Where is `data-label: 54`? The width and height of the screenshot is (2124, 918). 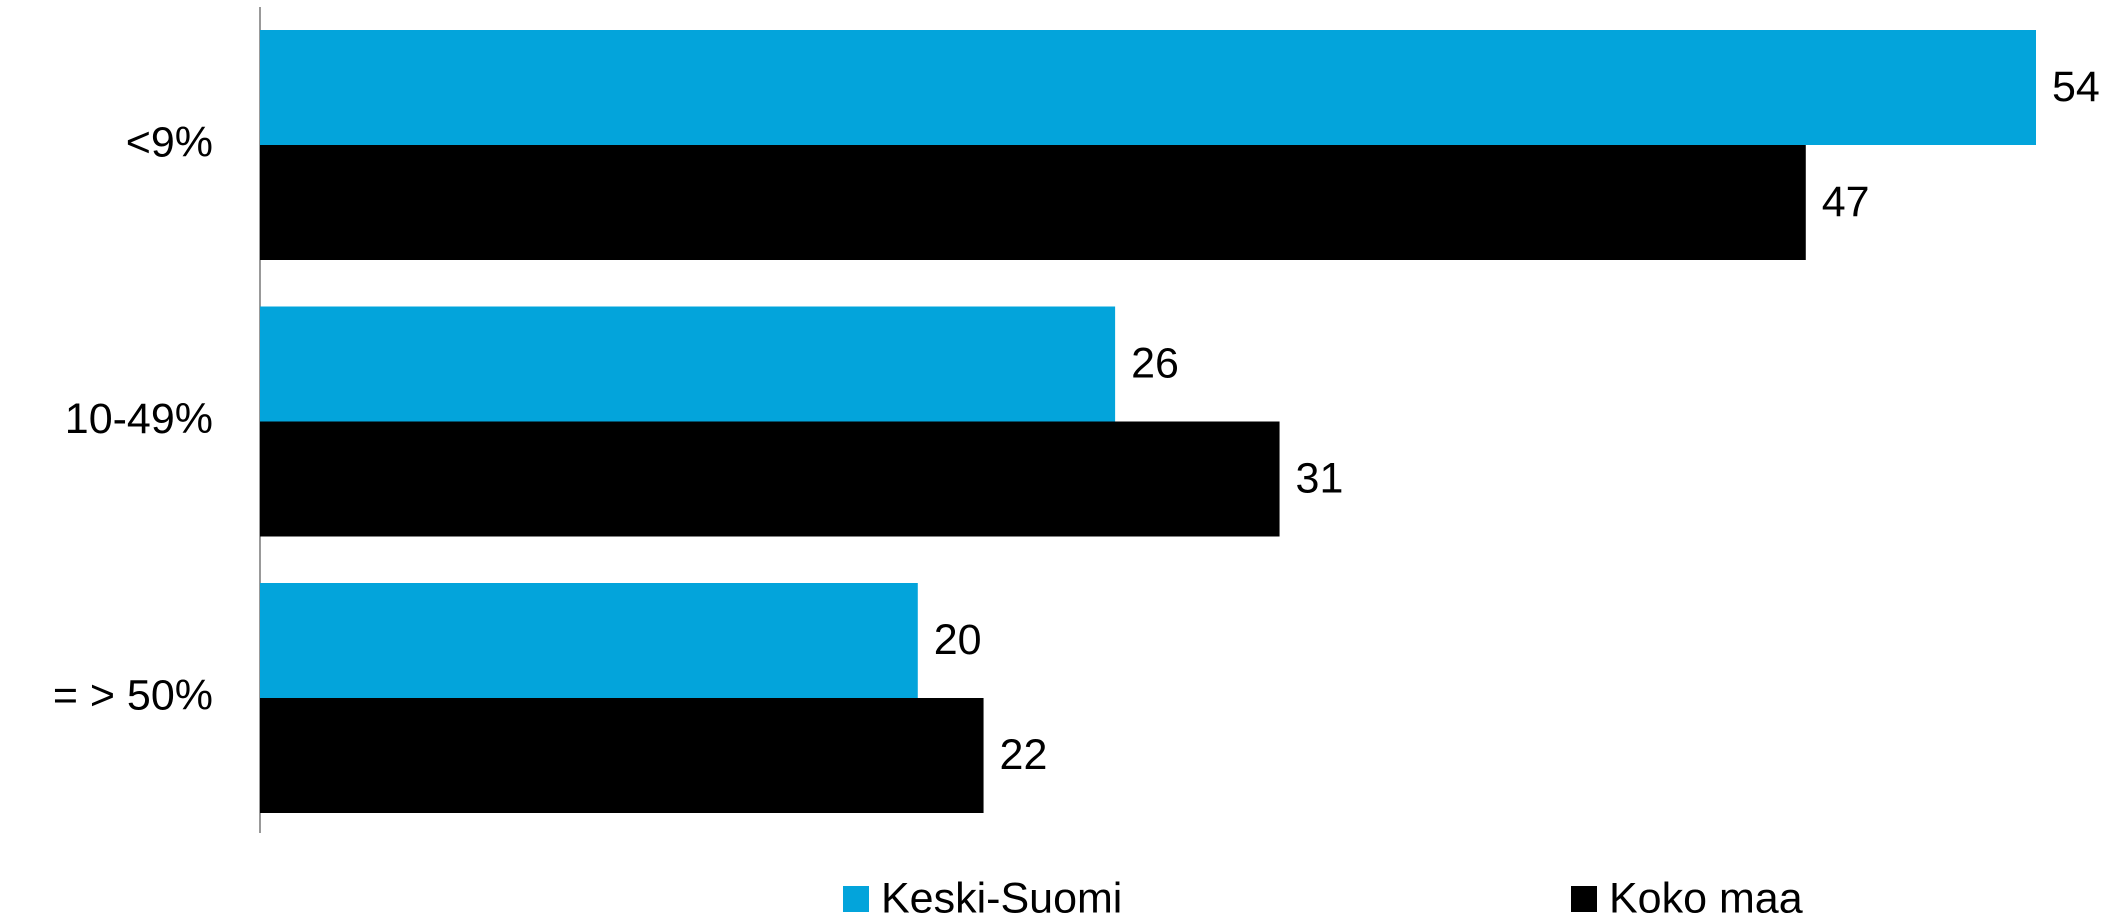
data-label: 54 is located at coordinates (2076, 87).